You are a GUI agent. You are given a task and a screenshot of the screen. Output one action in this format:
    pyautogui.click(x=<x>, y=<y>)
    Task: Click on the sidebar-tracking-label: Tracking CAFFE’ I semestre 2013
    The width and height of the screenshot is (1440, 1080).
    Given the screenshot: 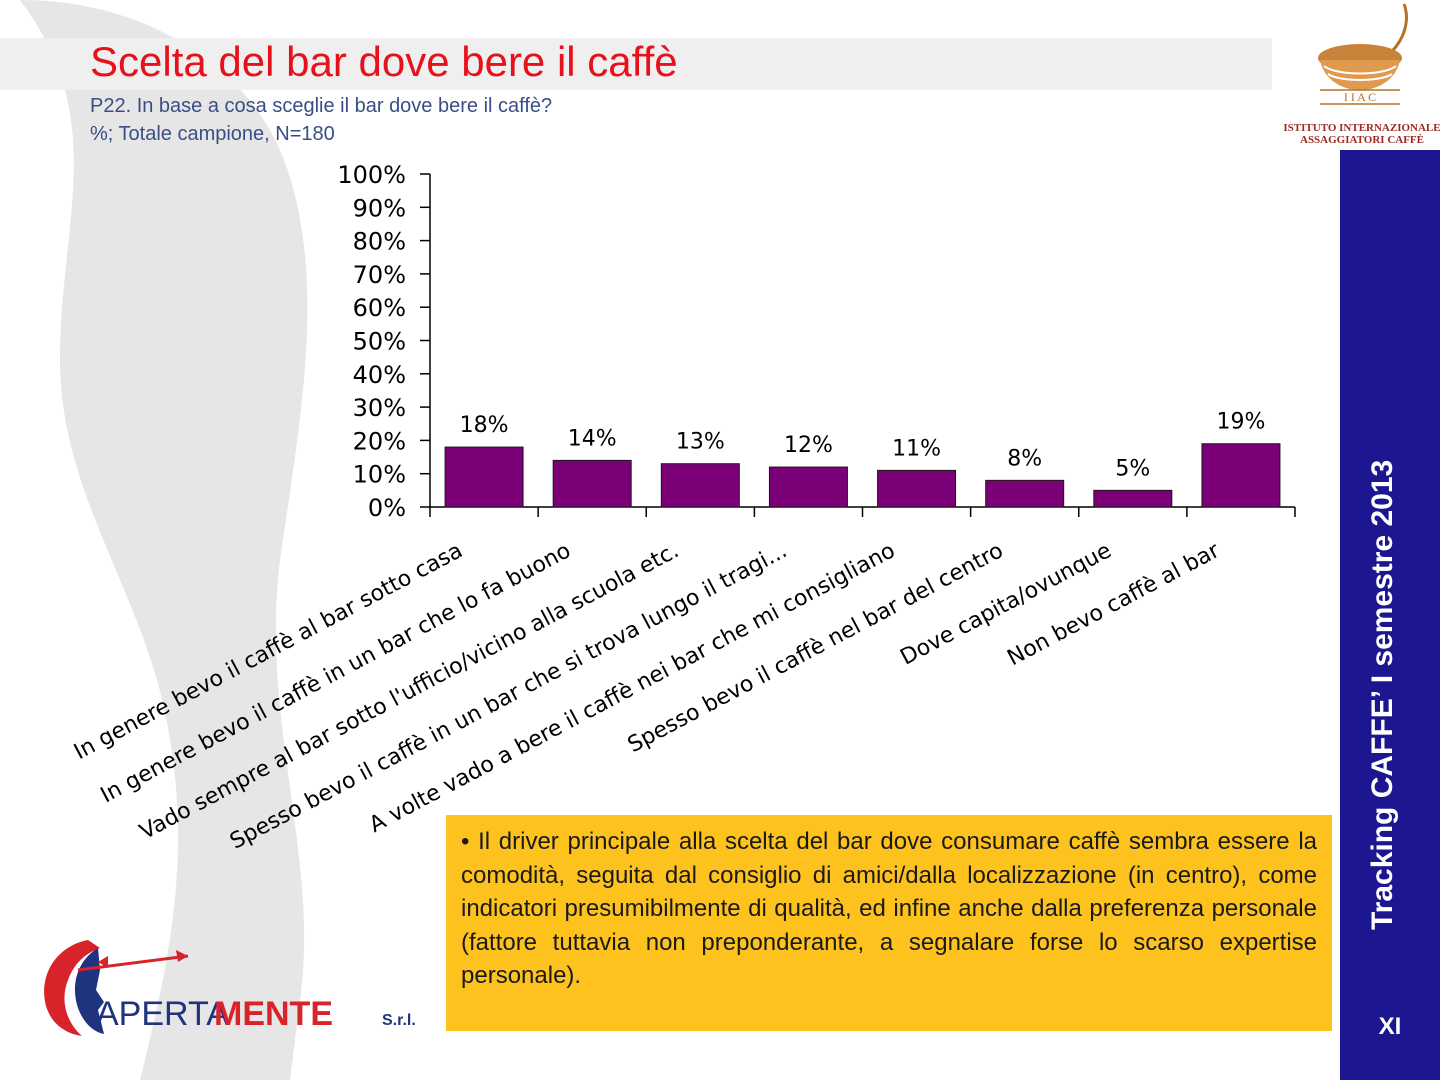 What is the action you would take?
    pyautogui.click(x=1382, y=694)
    